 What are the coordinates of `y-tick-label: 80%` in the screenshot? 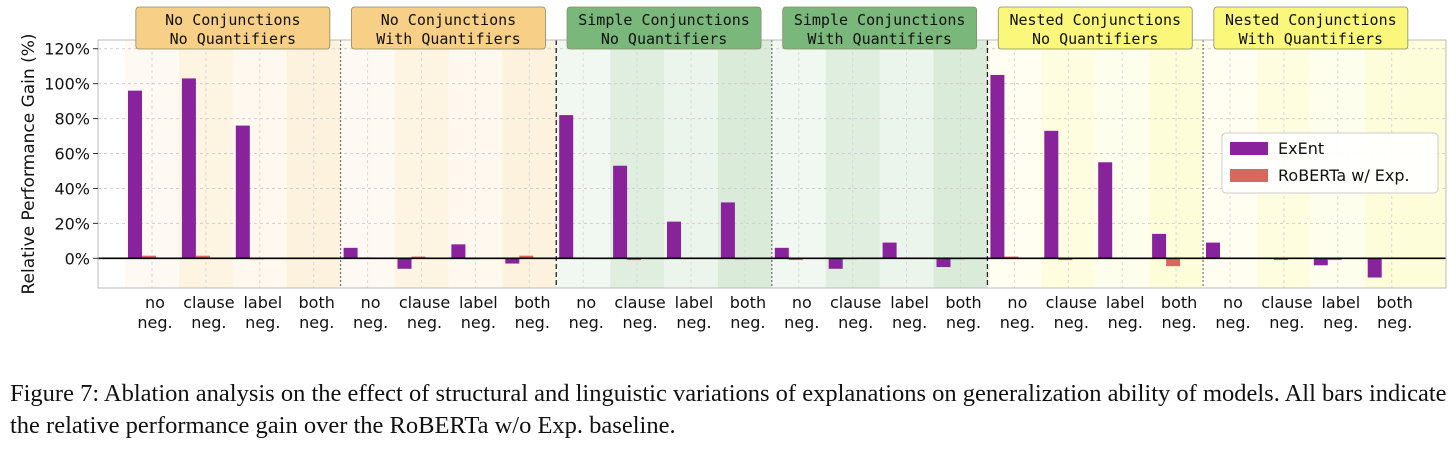 It's located at (72, 119).